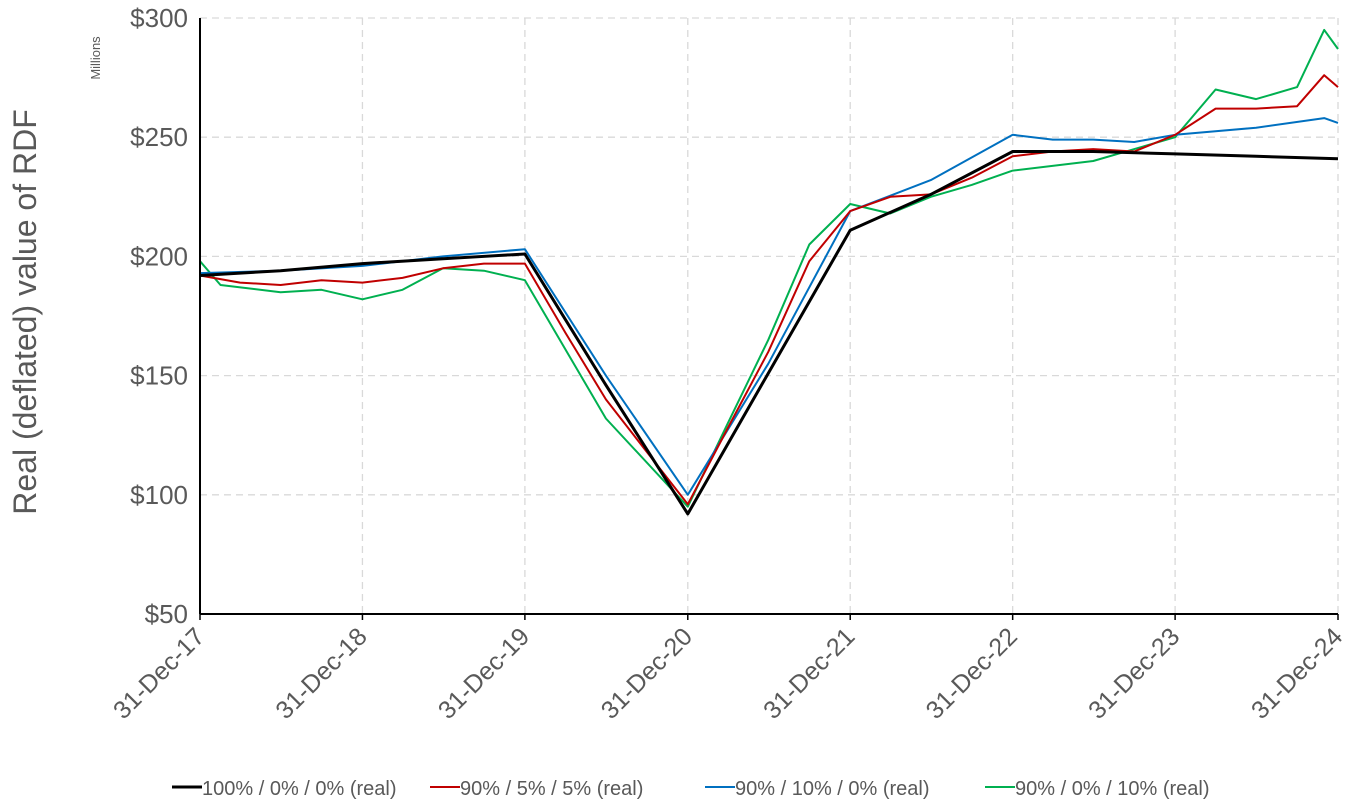 The width and height of the screenshot is (1351, 809). Describe the element at coordinates (647, 673) in the screenshot. I see `x-tick-label: 31-Dec-20` at that location.